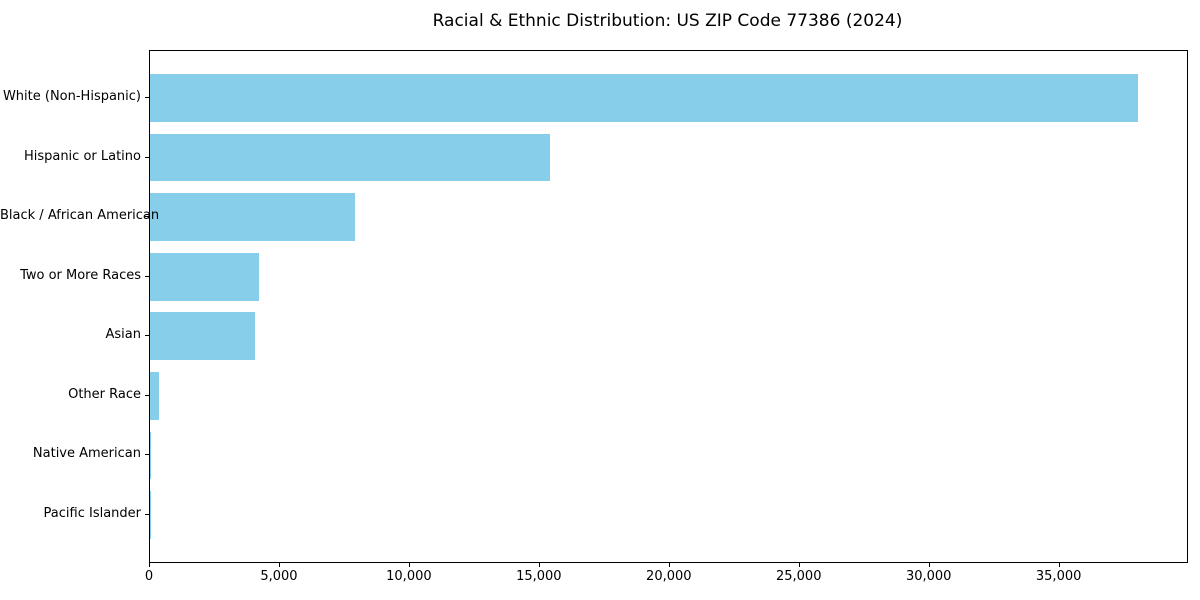 The height and width of the screenshot is (600, 1200). I want to click on x-tick-label-0: 0, so click(149, 576).